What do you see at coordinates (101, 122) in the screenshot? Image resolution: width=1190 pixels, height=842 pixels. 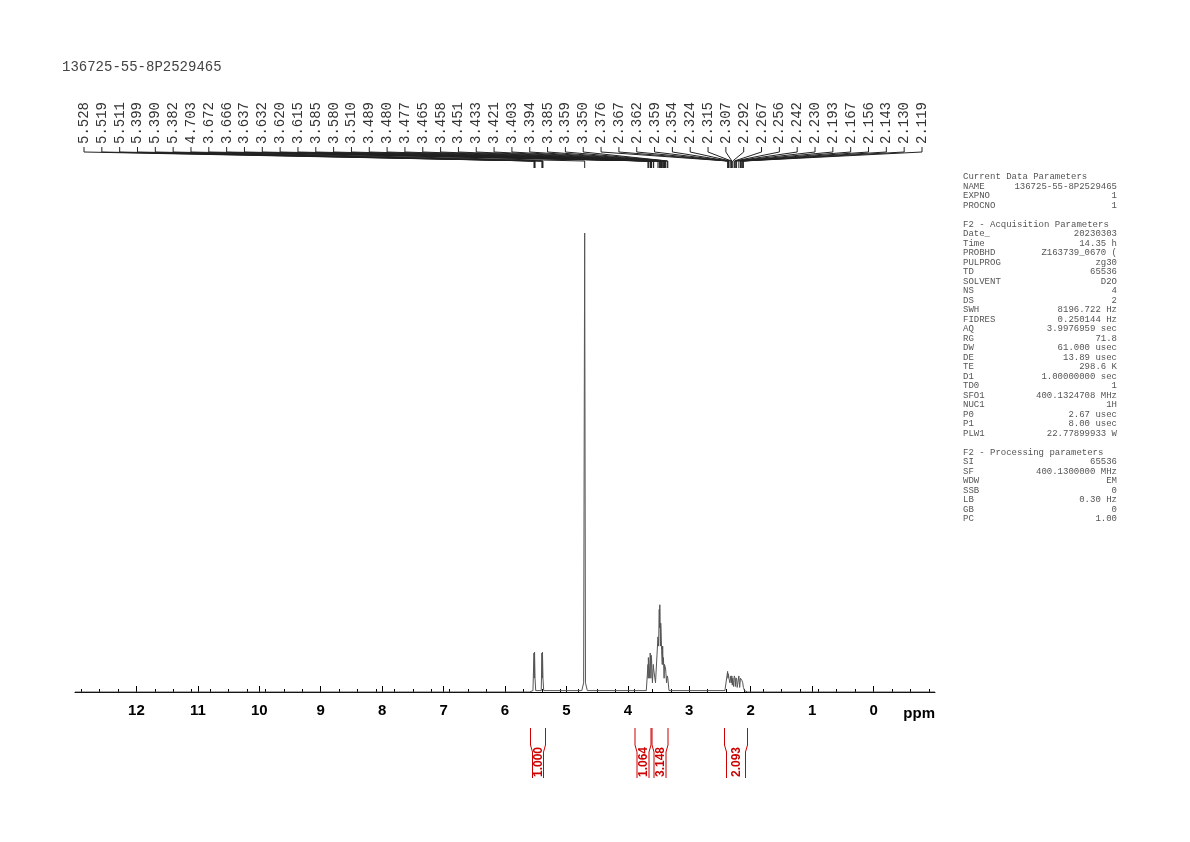 I see `annotation: 5.519` at bounding box center [101, 122].